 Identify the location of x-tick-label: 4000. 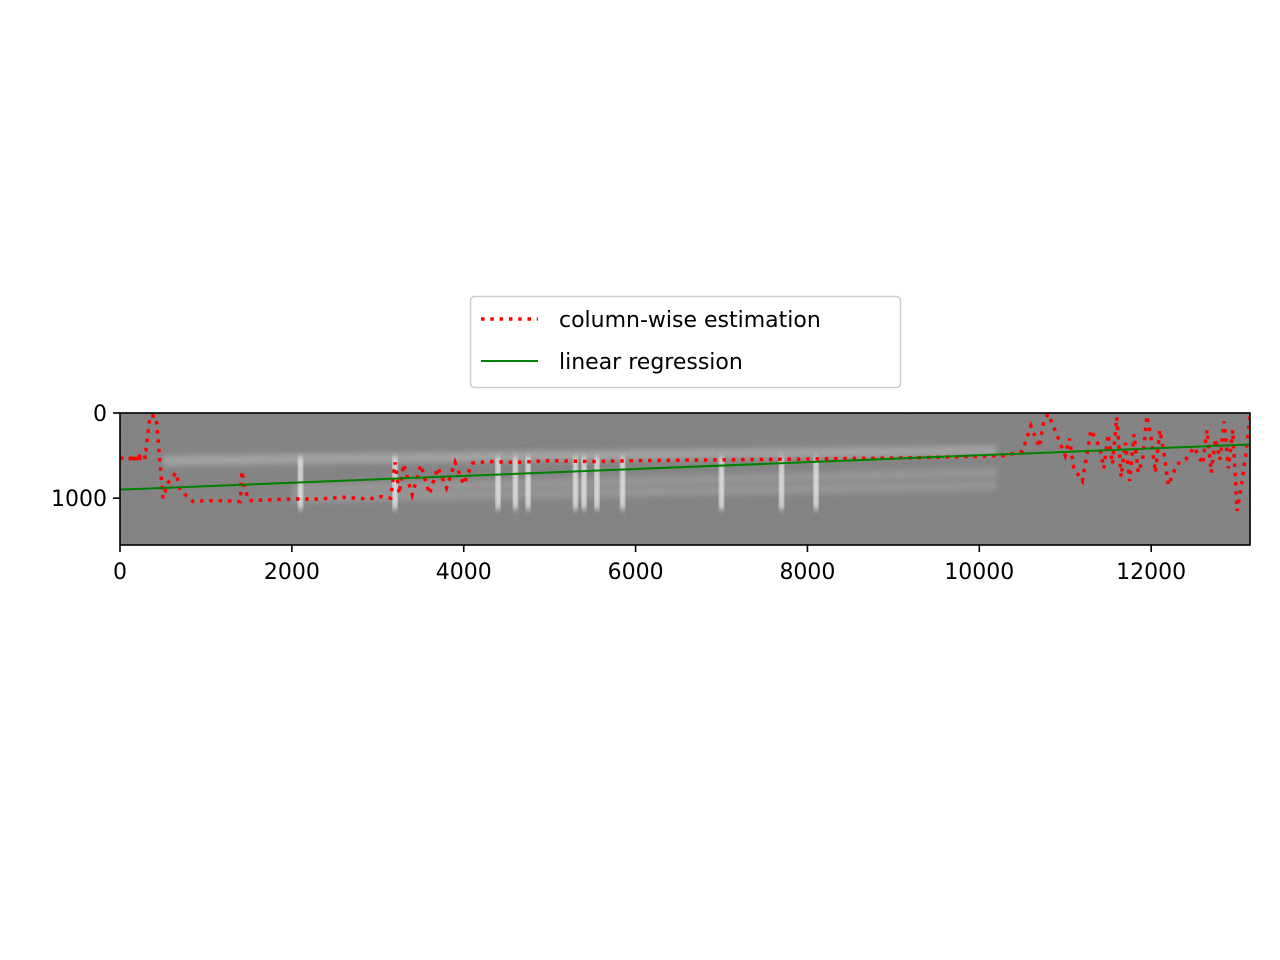
(464, 572).